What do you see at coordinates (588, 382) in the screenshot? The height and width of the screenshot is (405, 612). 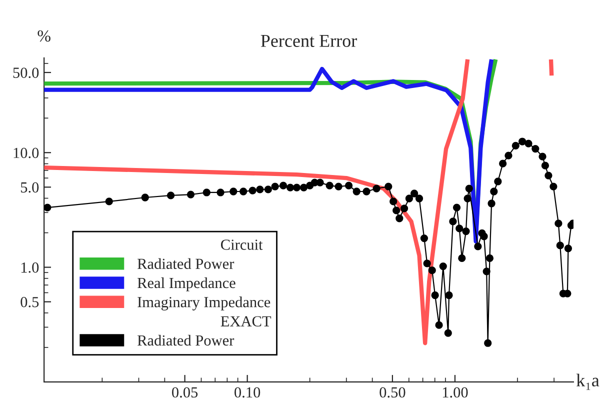 I see `x-axis-title: k₁a` at bounding box center [588, 382].